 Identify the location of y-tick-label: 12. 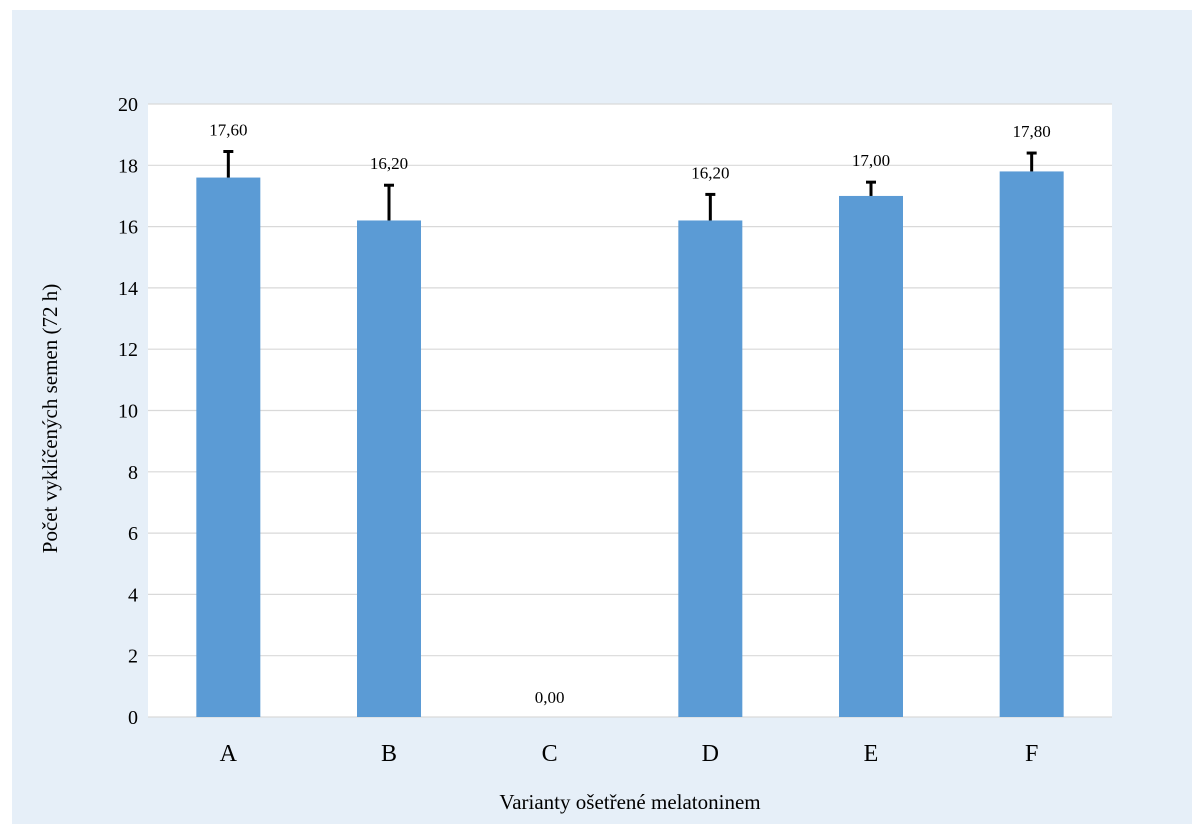
(128, 350).